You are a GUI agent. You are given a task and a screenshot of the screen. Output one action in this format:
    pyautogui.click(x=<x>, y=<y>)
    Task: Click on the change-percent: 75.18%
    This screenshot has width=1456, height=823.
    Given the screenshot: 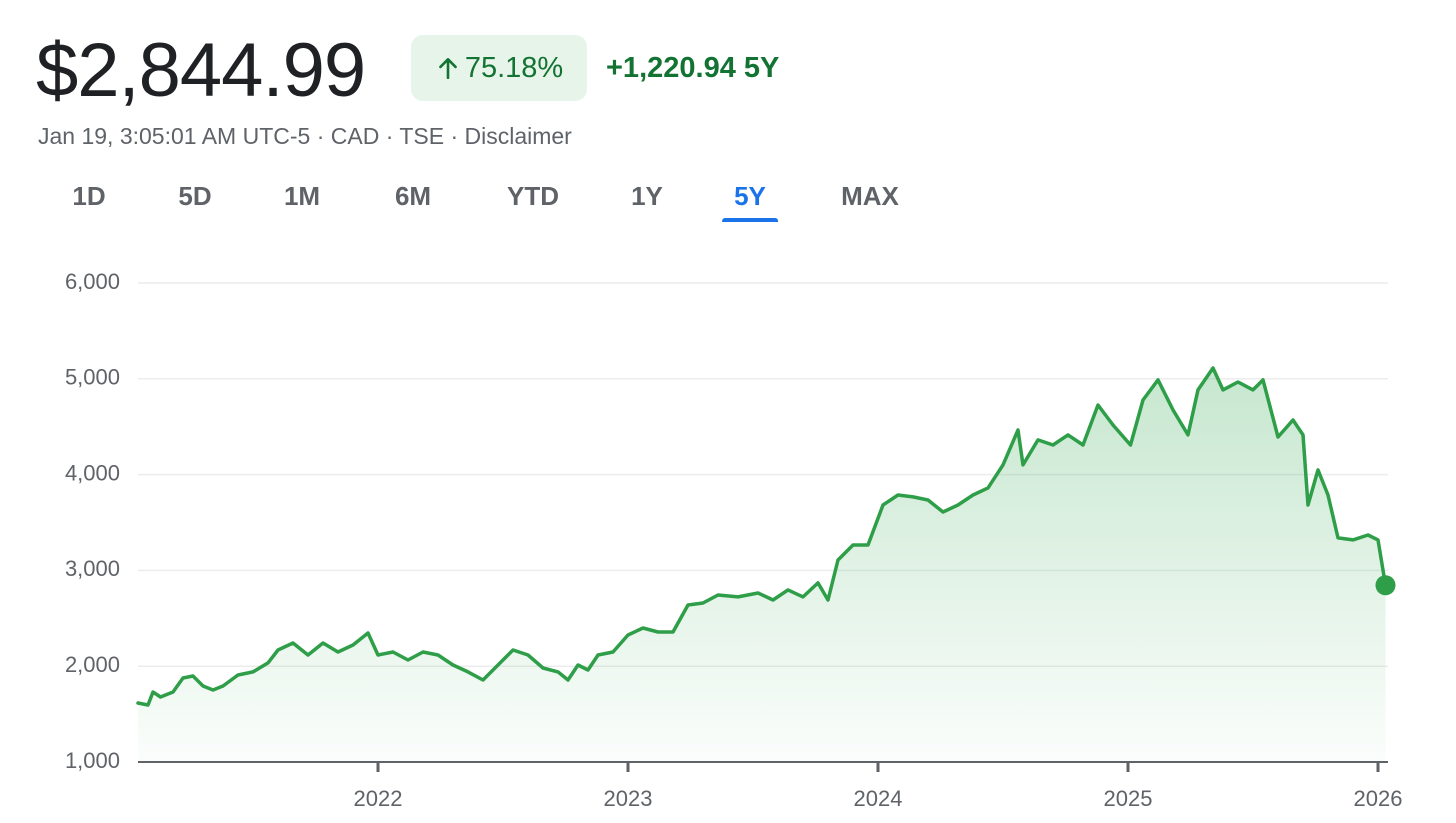 What is the action you would take?
    pyautogui.click(x=514, y=67)
    